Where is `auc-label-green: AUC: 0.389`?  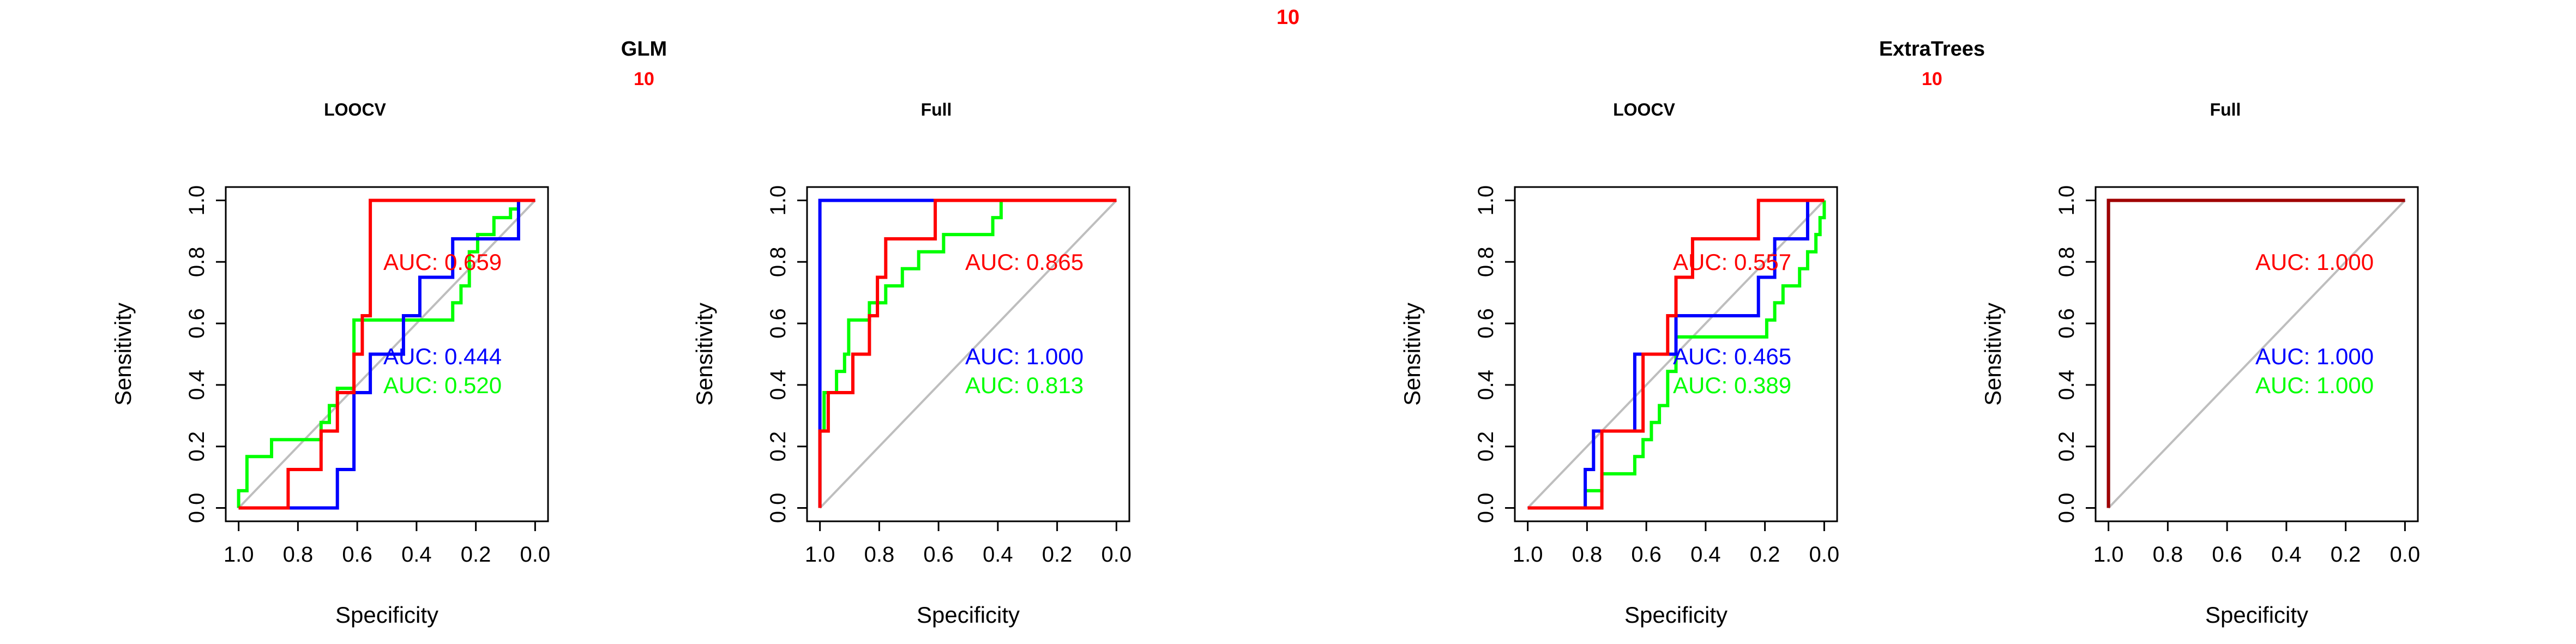
auc-label-green: AUC: 0.389 is located at coordinates (1732, 385).